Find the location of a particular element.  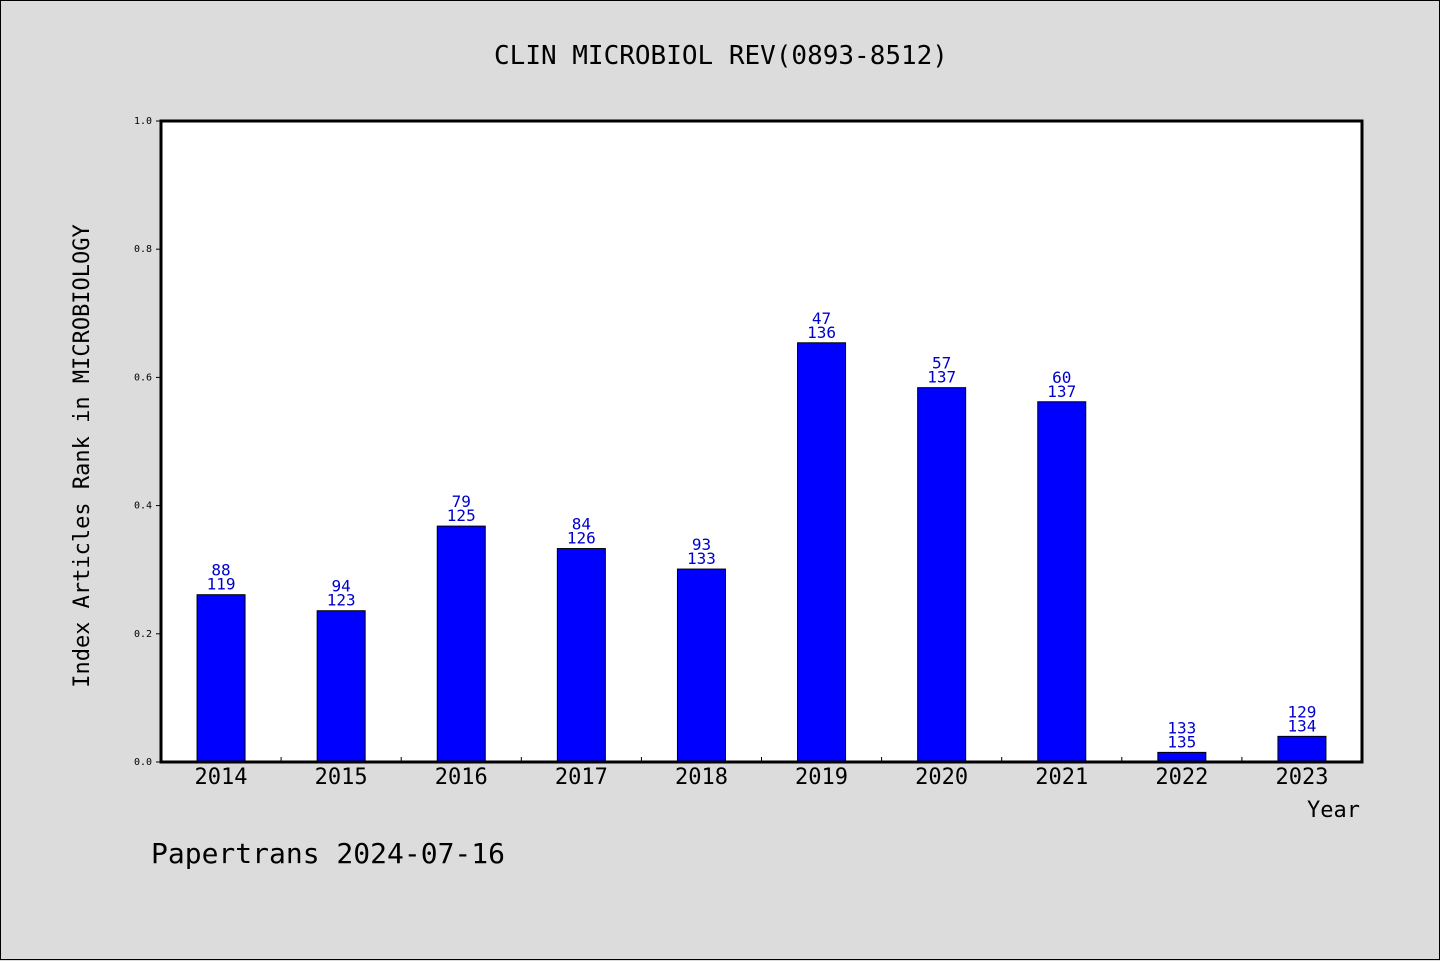

x-tick-label: 2019 is located at coordinates (821, 777).